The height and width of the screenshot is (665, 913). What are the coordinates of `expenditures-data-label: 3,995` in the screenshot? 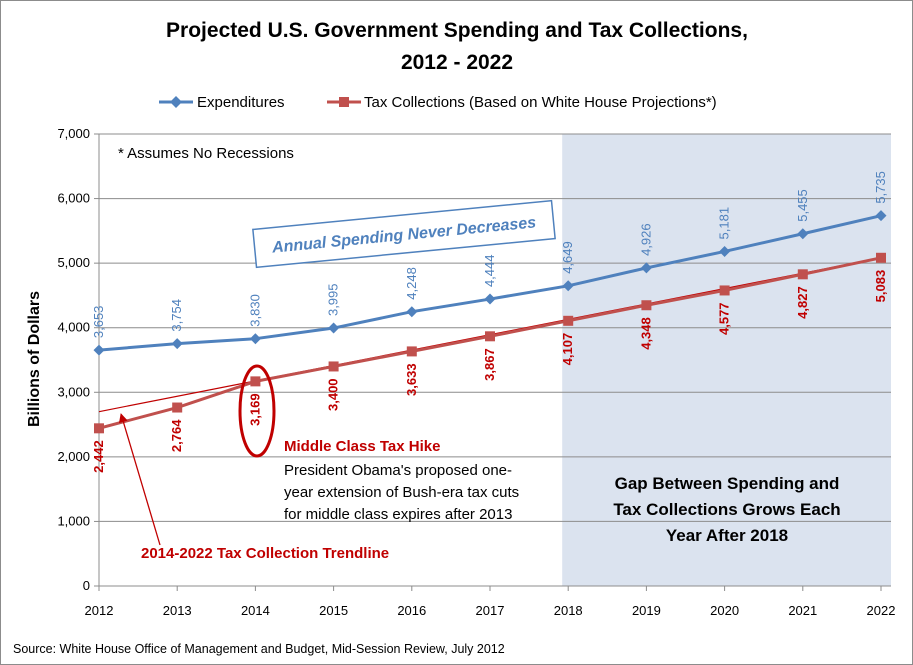 It's located at (333, 299).